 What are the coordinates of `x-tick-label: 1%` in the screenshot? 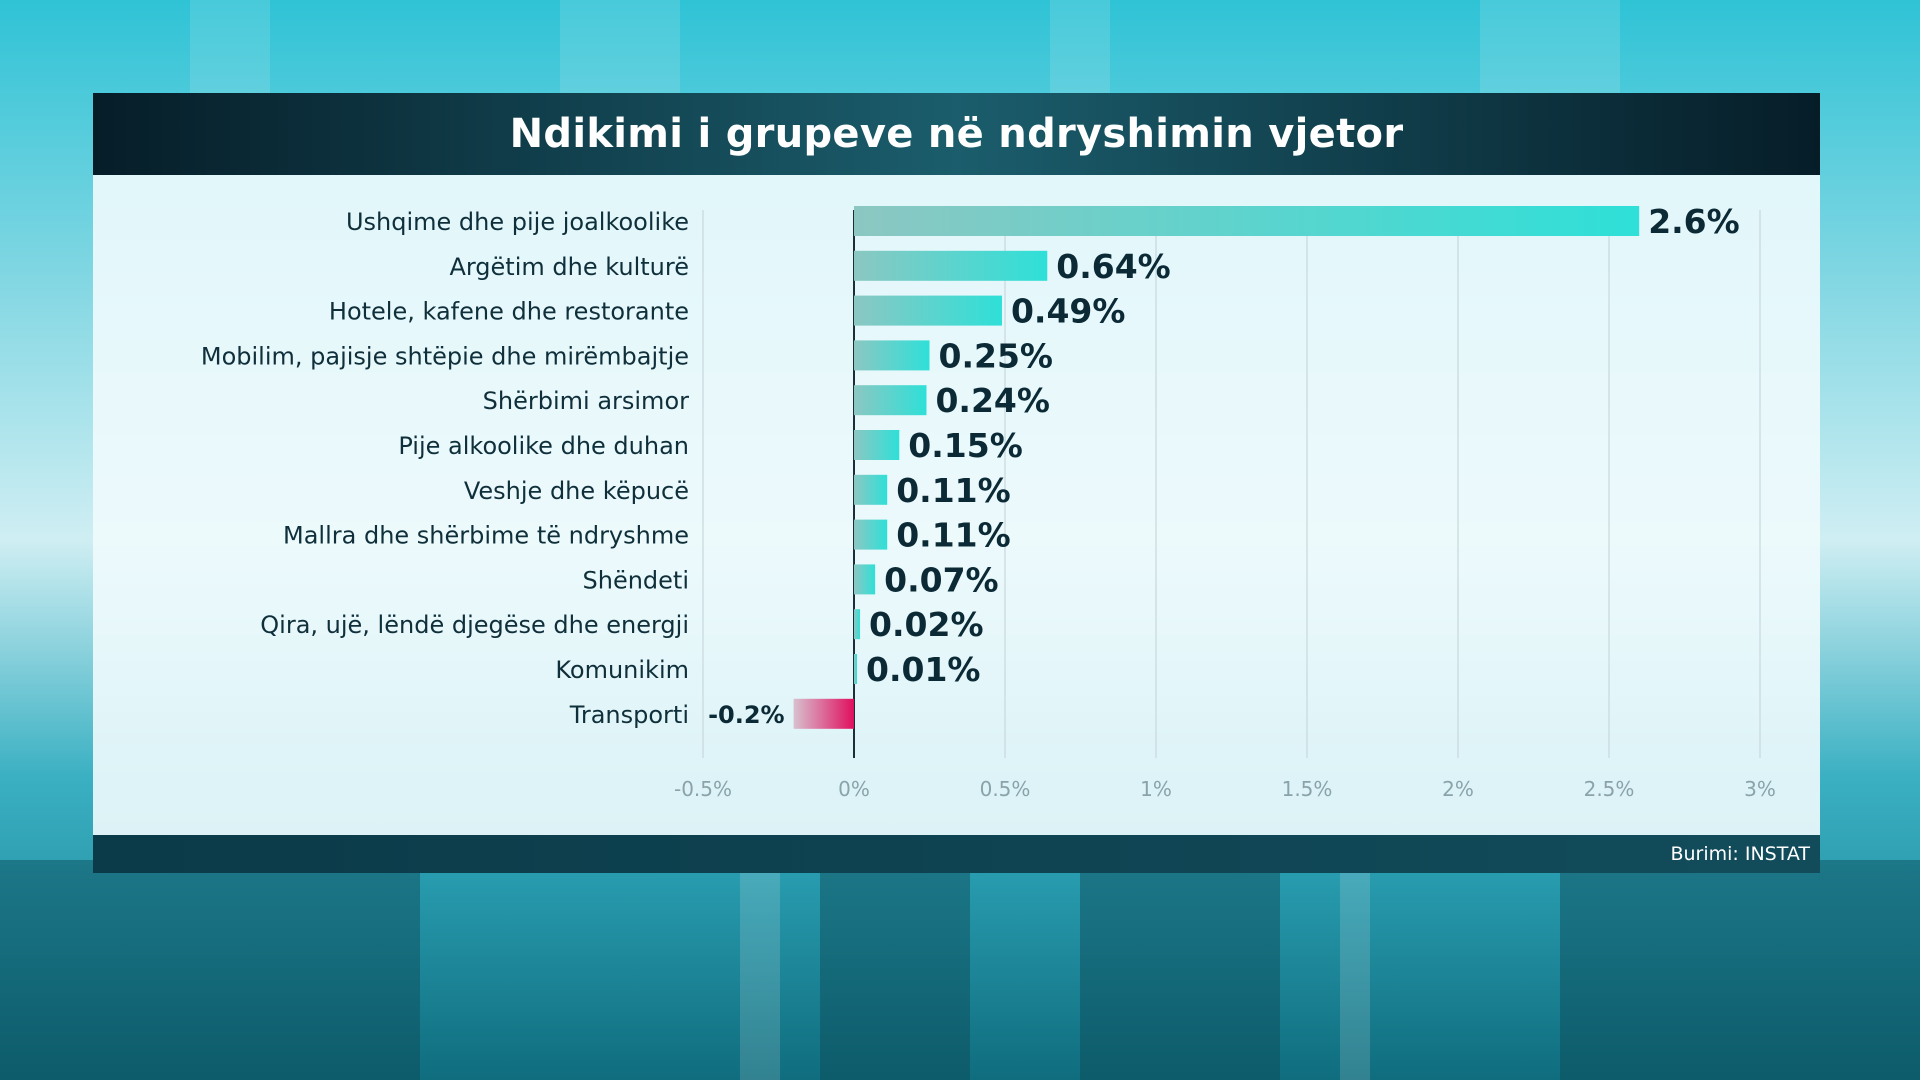 It's located at (1156, 789).